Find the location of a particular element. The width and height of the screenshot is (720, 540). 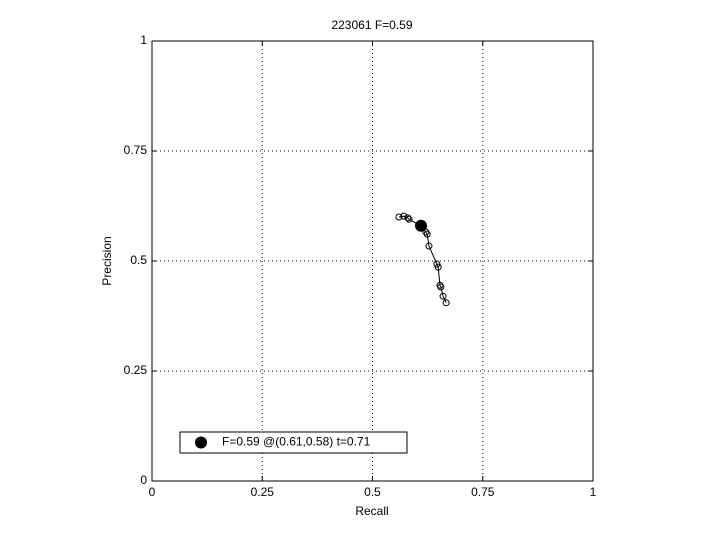

y-tick-label: 0 is located at coordinates (143, 480).